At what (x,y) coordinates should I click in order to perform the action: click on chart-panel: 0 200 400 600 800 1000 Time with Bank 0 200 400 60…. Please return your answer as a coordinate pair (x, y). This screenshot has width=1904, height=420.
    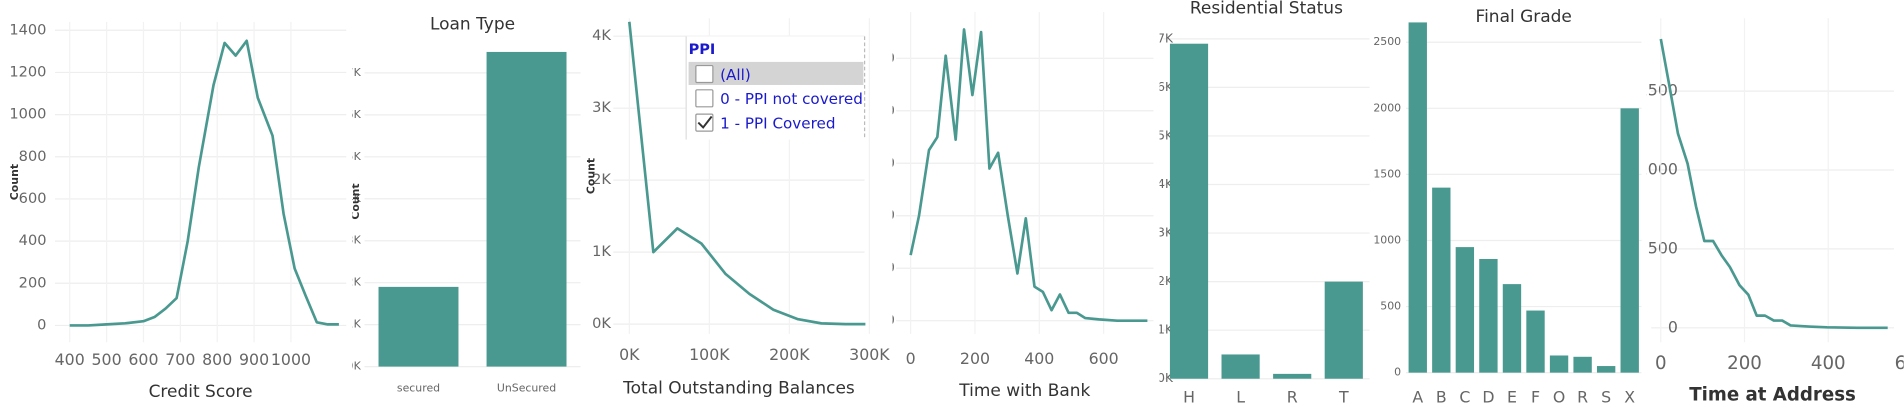
    Looking at the image, I should click on (1007, 206).